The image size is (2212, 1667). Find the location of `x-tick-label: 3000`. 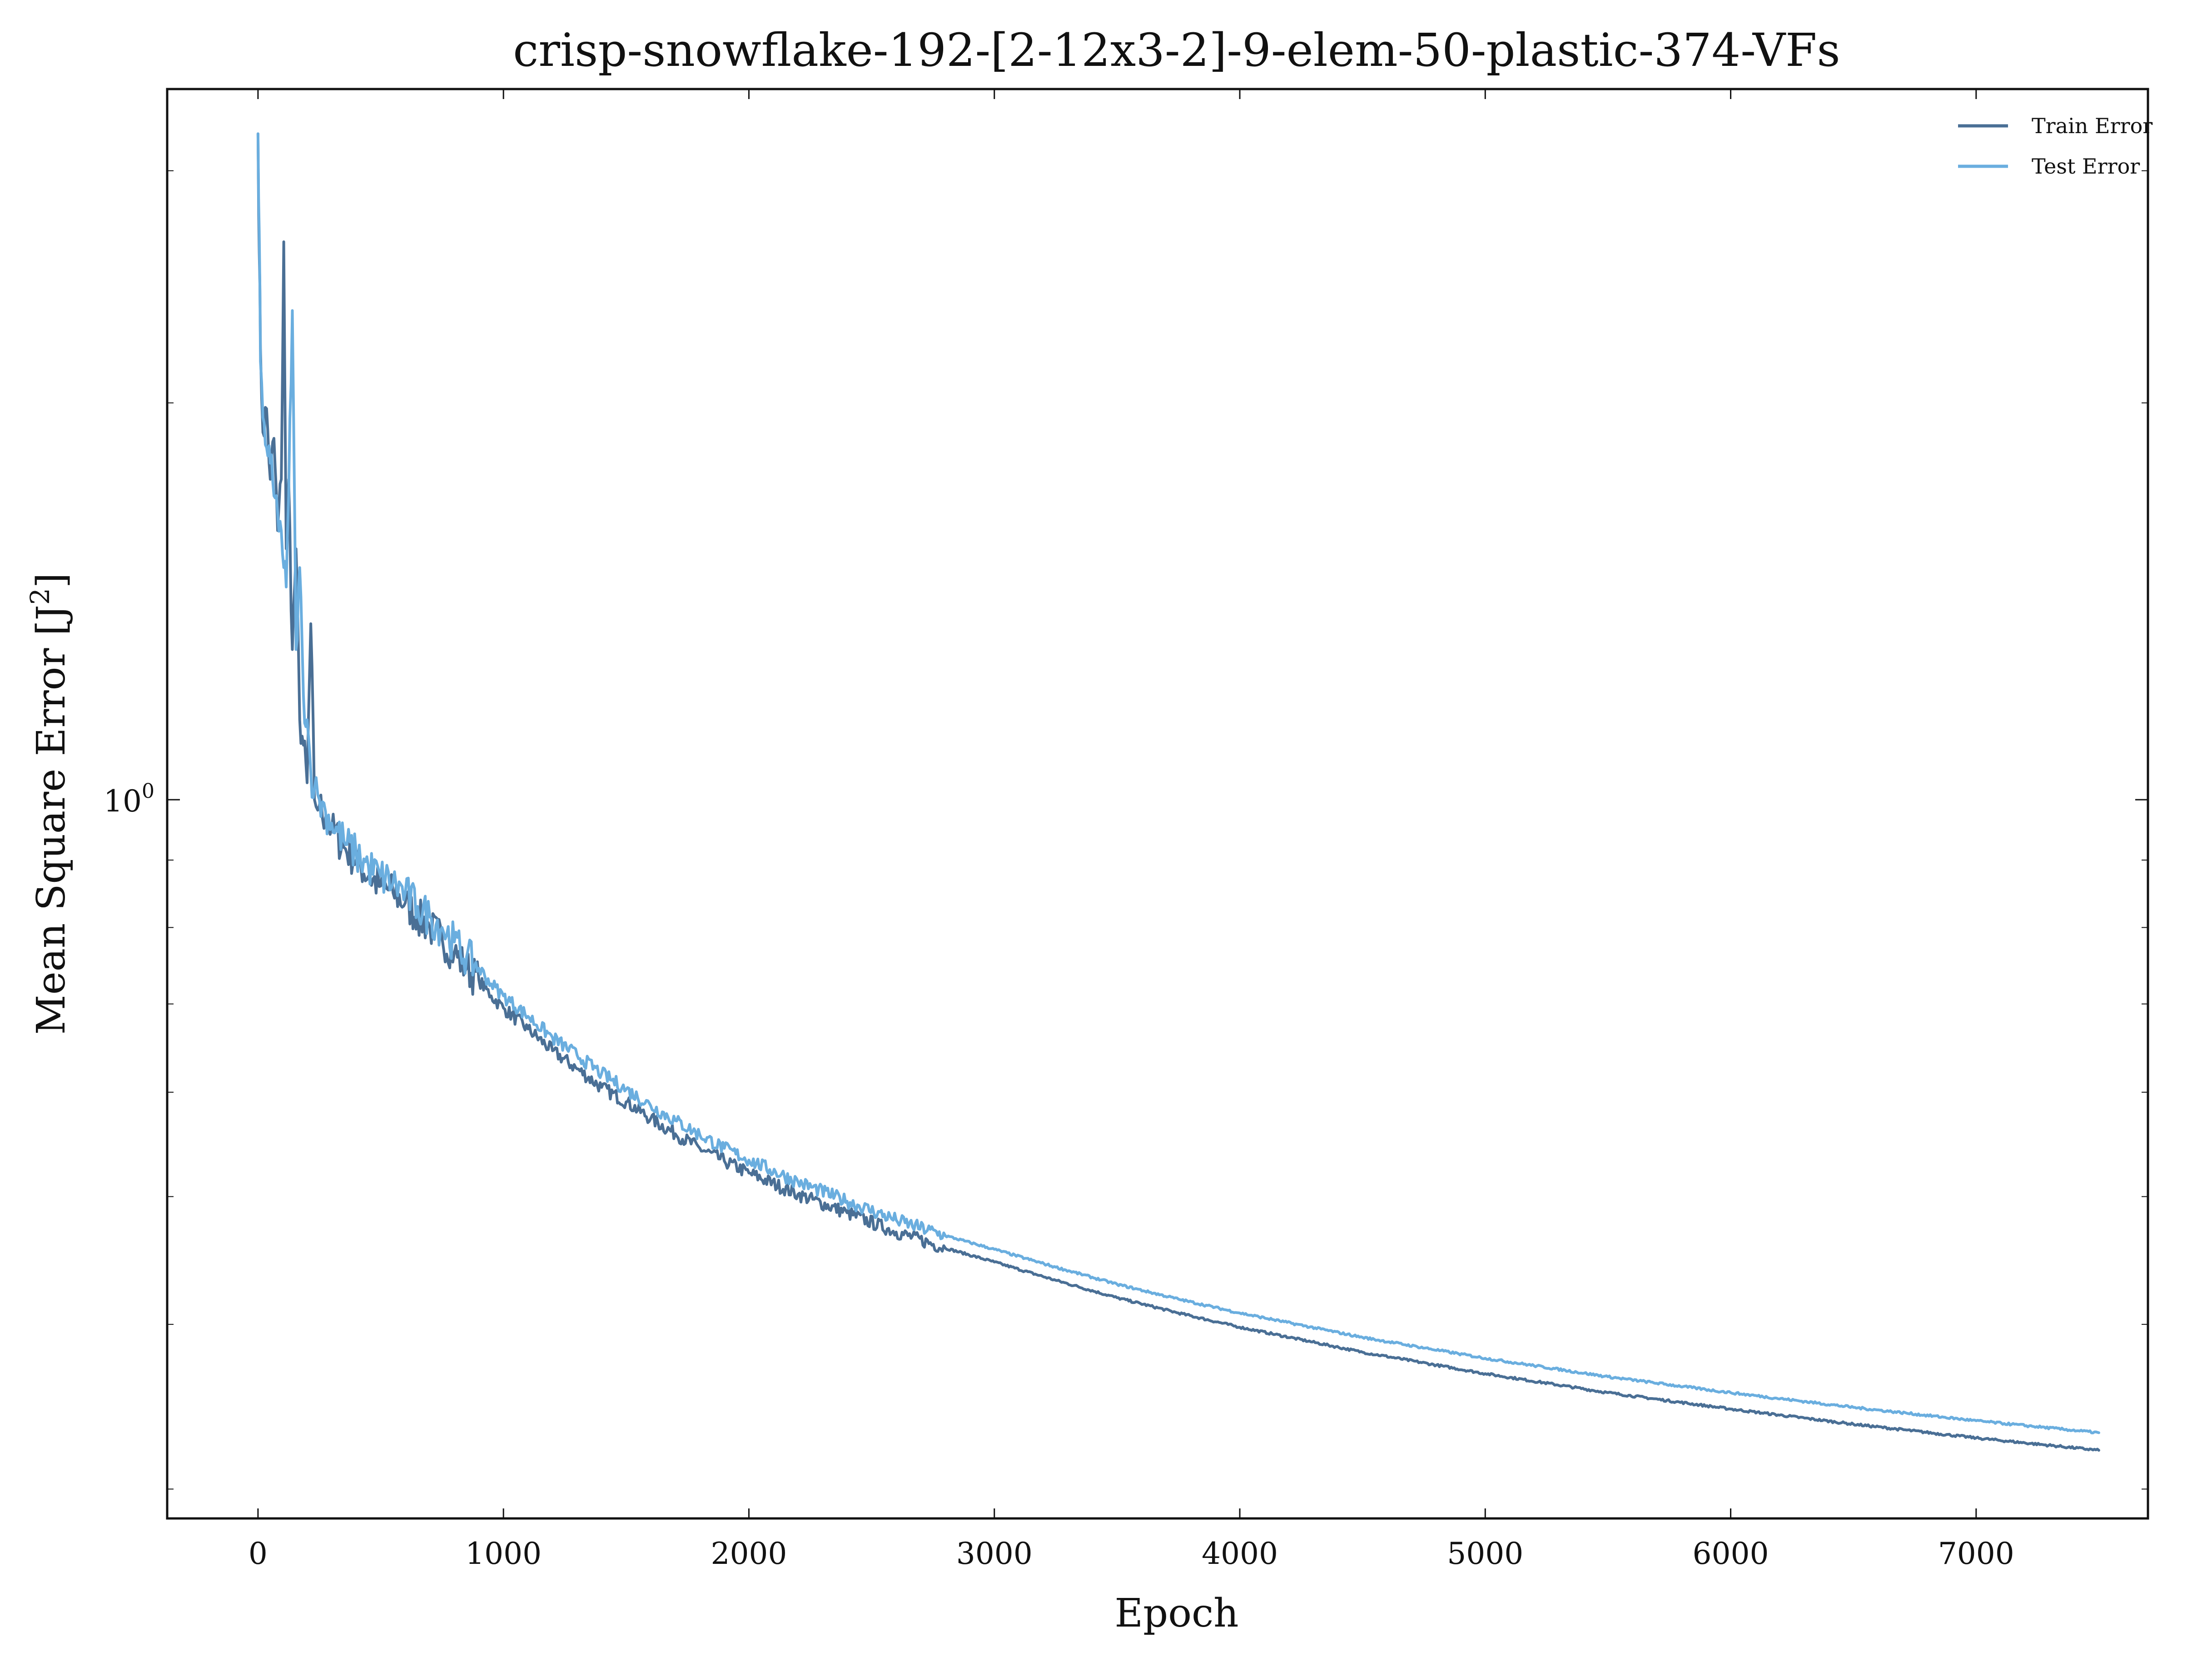

x-tick-label: 3000 is located at coordinates (995, 1553).